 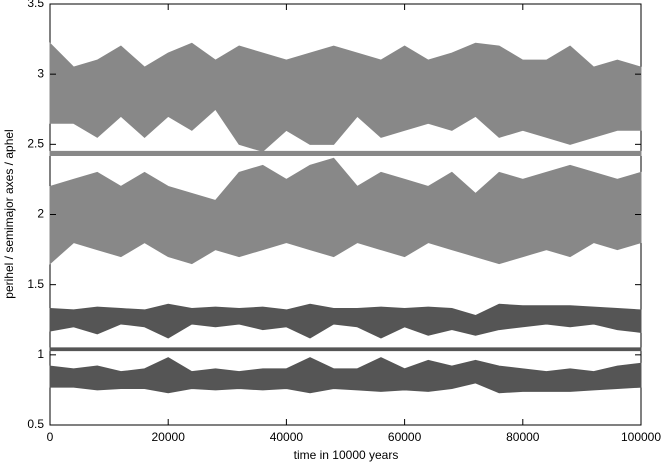 I want to click on y-tick-label: 2, so click(x=40, y=214).